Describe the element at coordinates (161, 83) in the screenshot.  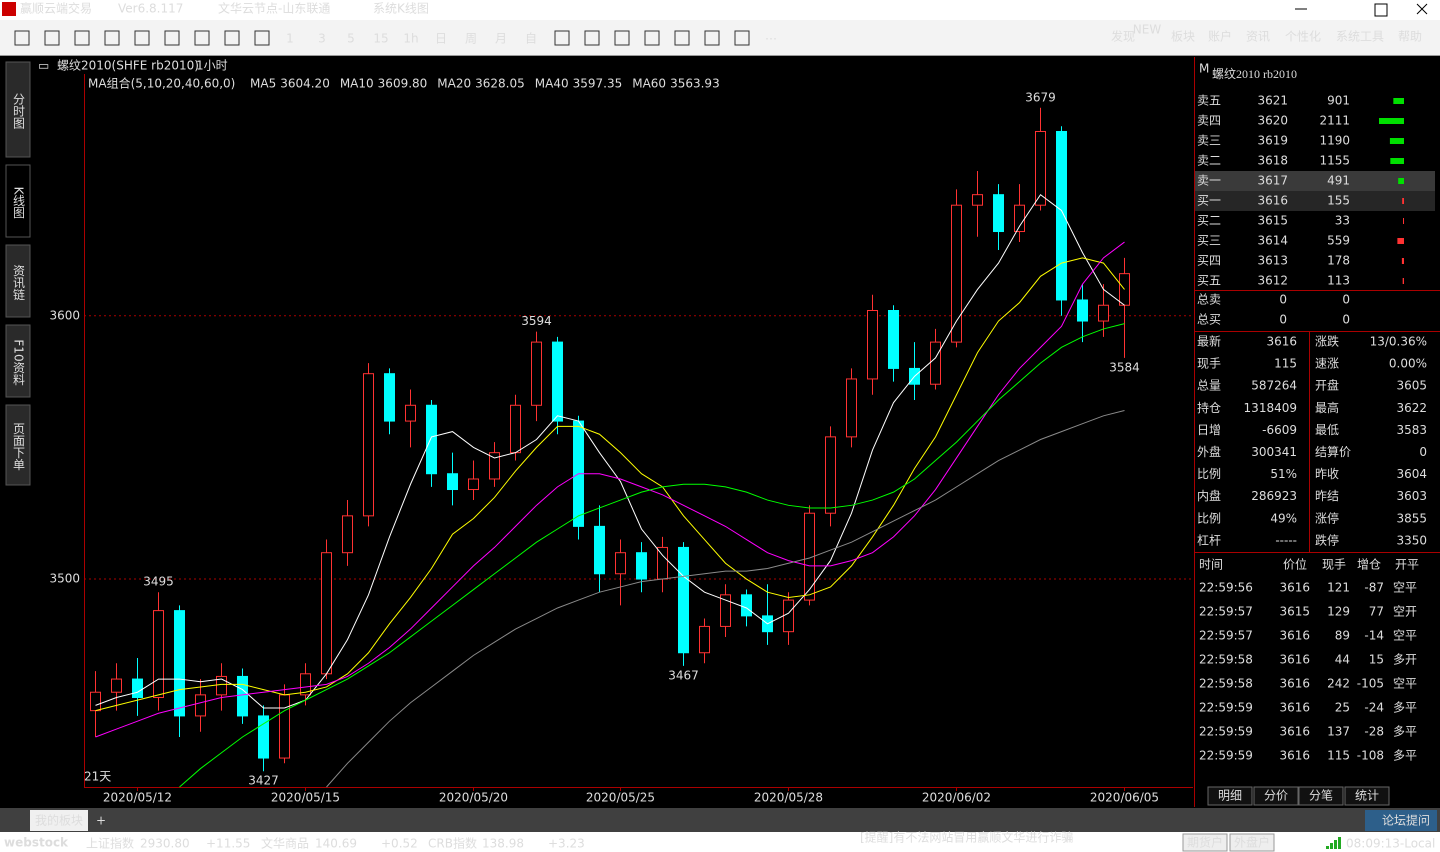
I see `indicator: MA组合(5,10,20,40,60,0)` at that location.